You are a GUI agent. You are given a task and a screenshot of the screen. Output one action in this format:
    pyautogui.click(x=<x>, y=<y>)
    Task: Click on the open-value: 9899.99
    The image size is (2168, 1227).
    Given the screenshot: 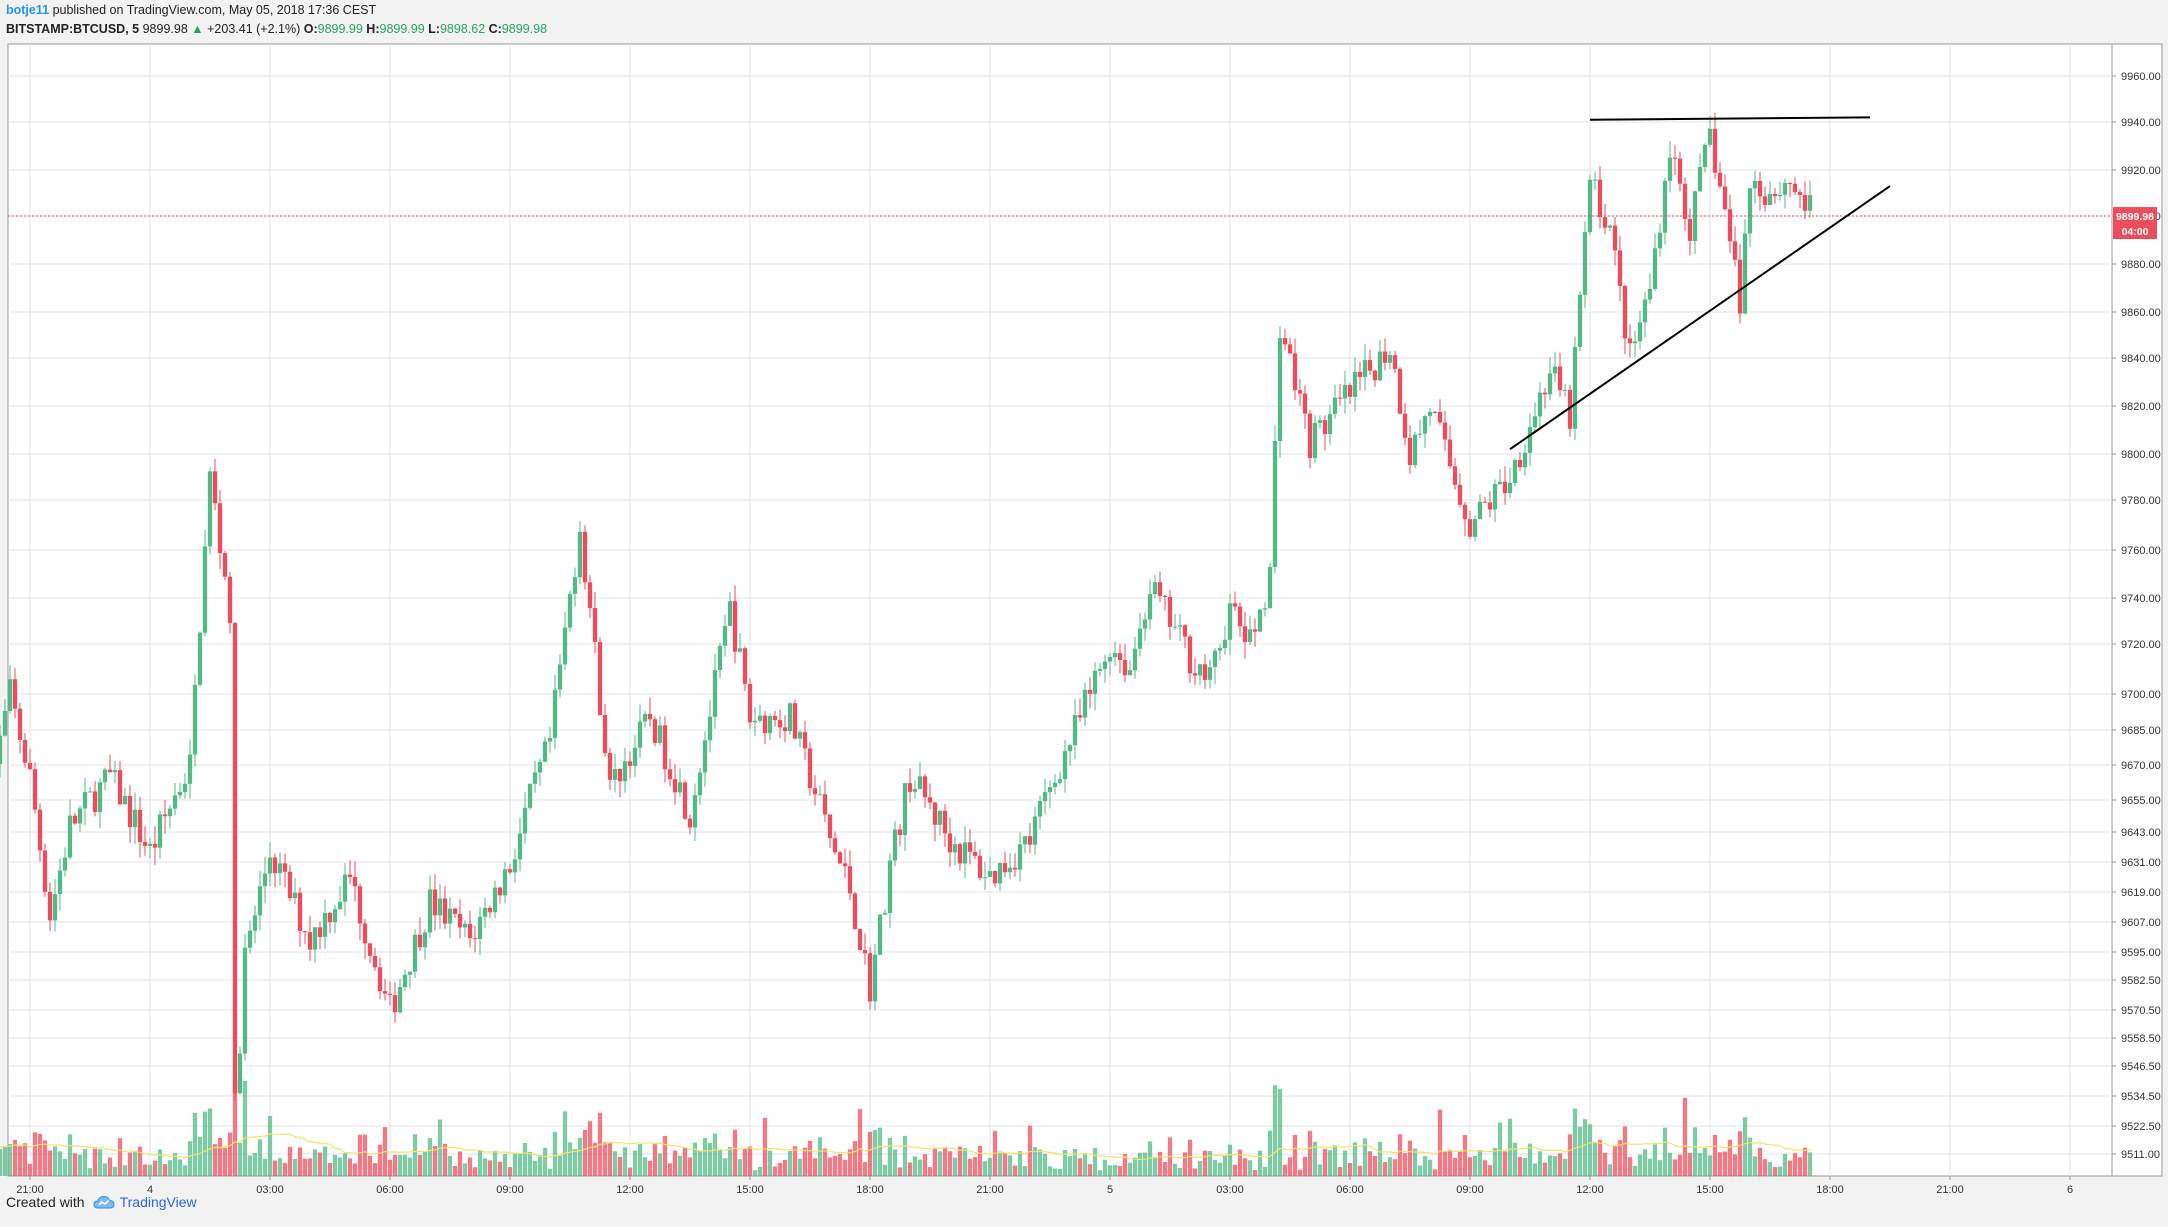 What is the action you would take?
    pyautogui.click(x=340, y=29)
    